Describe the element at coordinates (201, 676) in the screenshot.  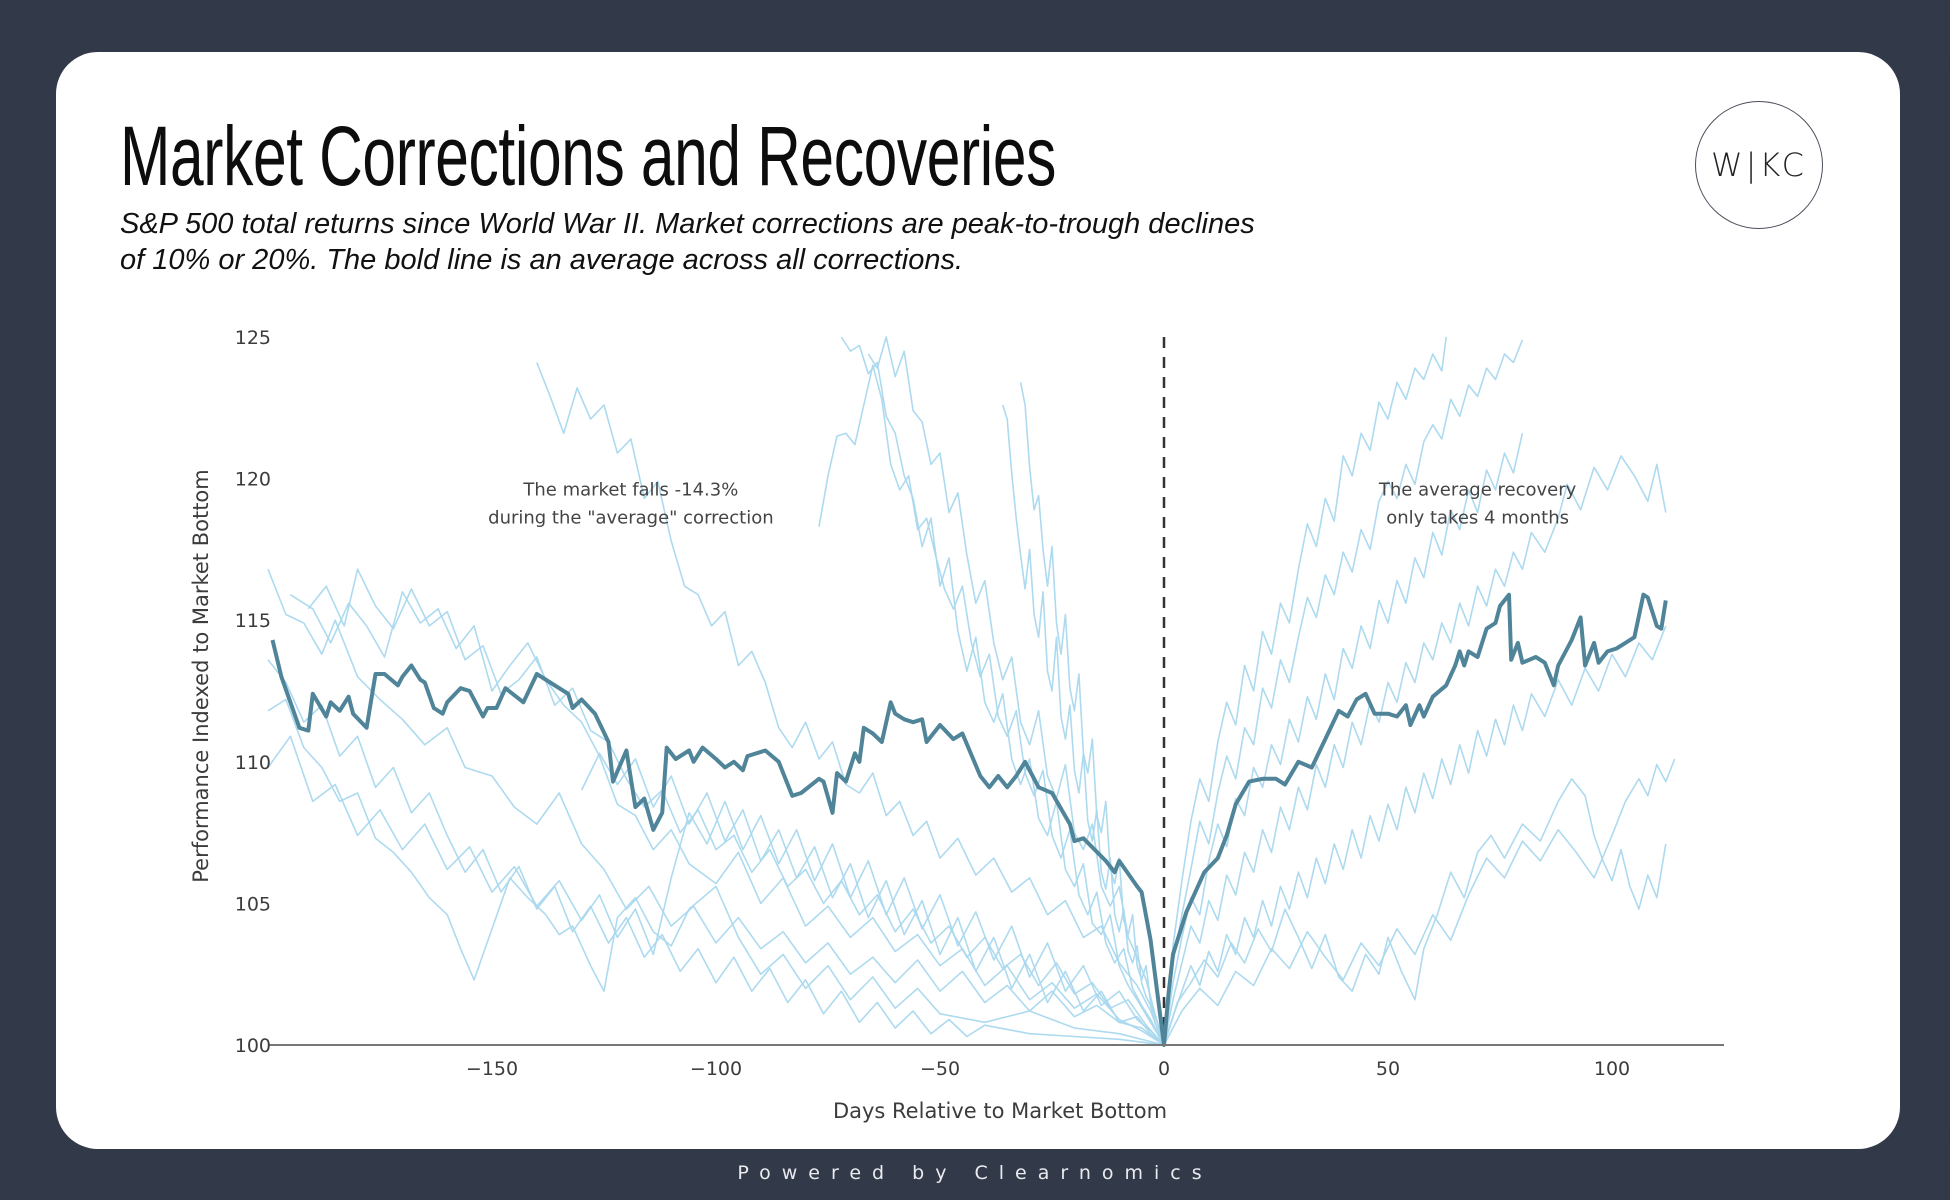
I see `y-axis-label: Performance Indexed to Market Bottom` at that location.